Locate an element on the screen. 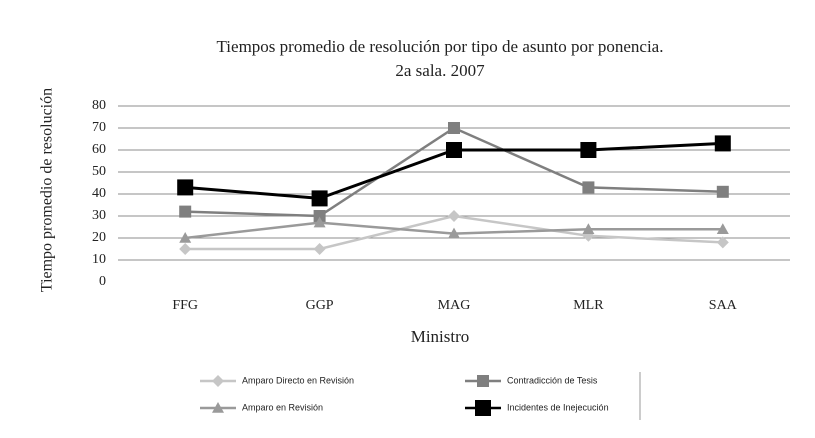  y-tick-label: 50 is located at coordinates (99, 171).